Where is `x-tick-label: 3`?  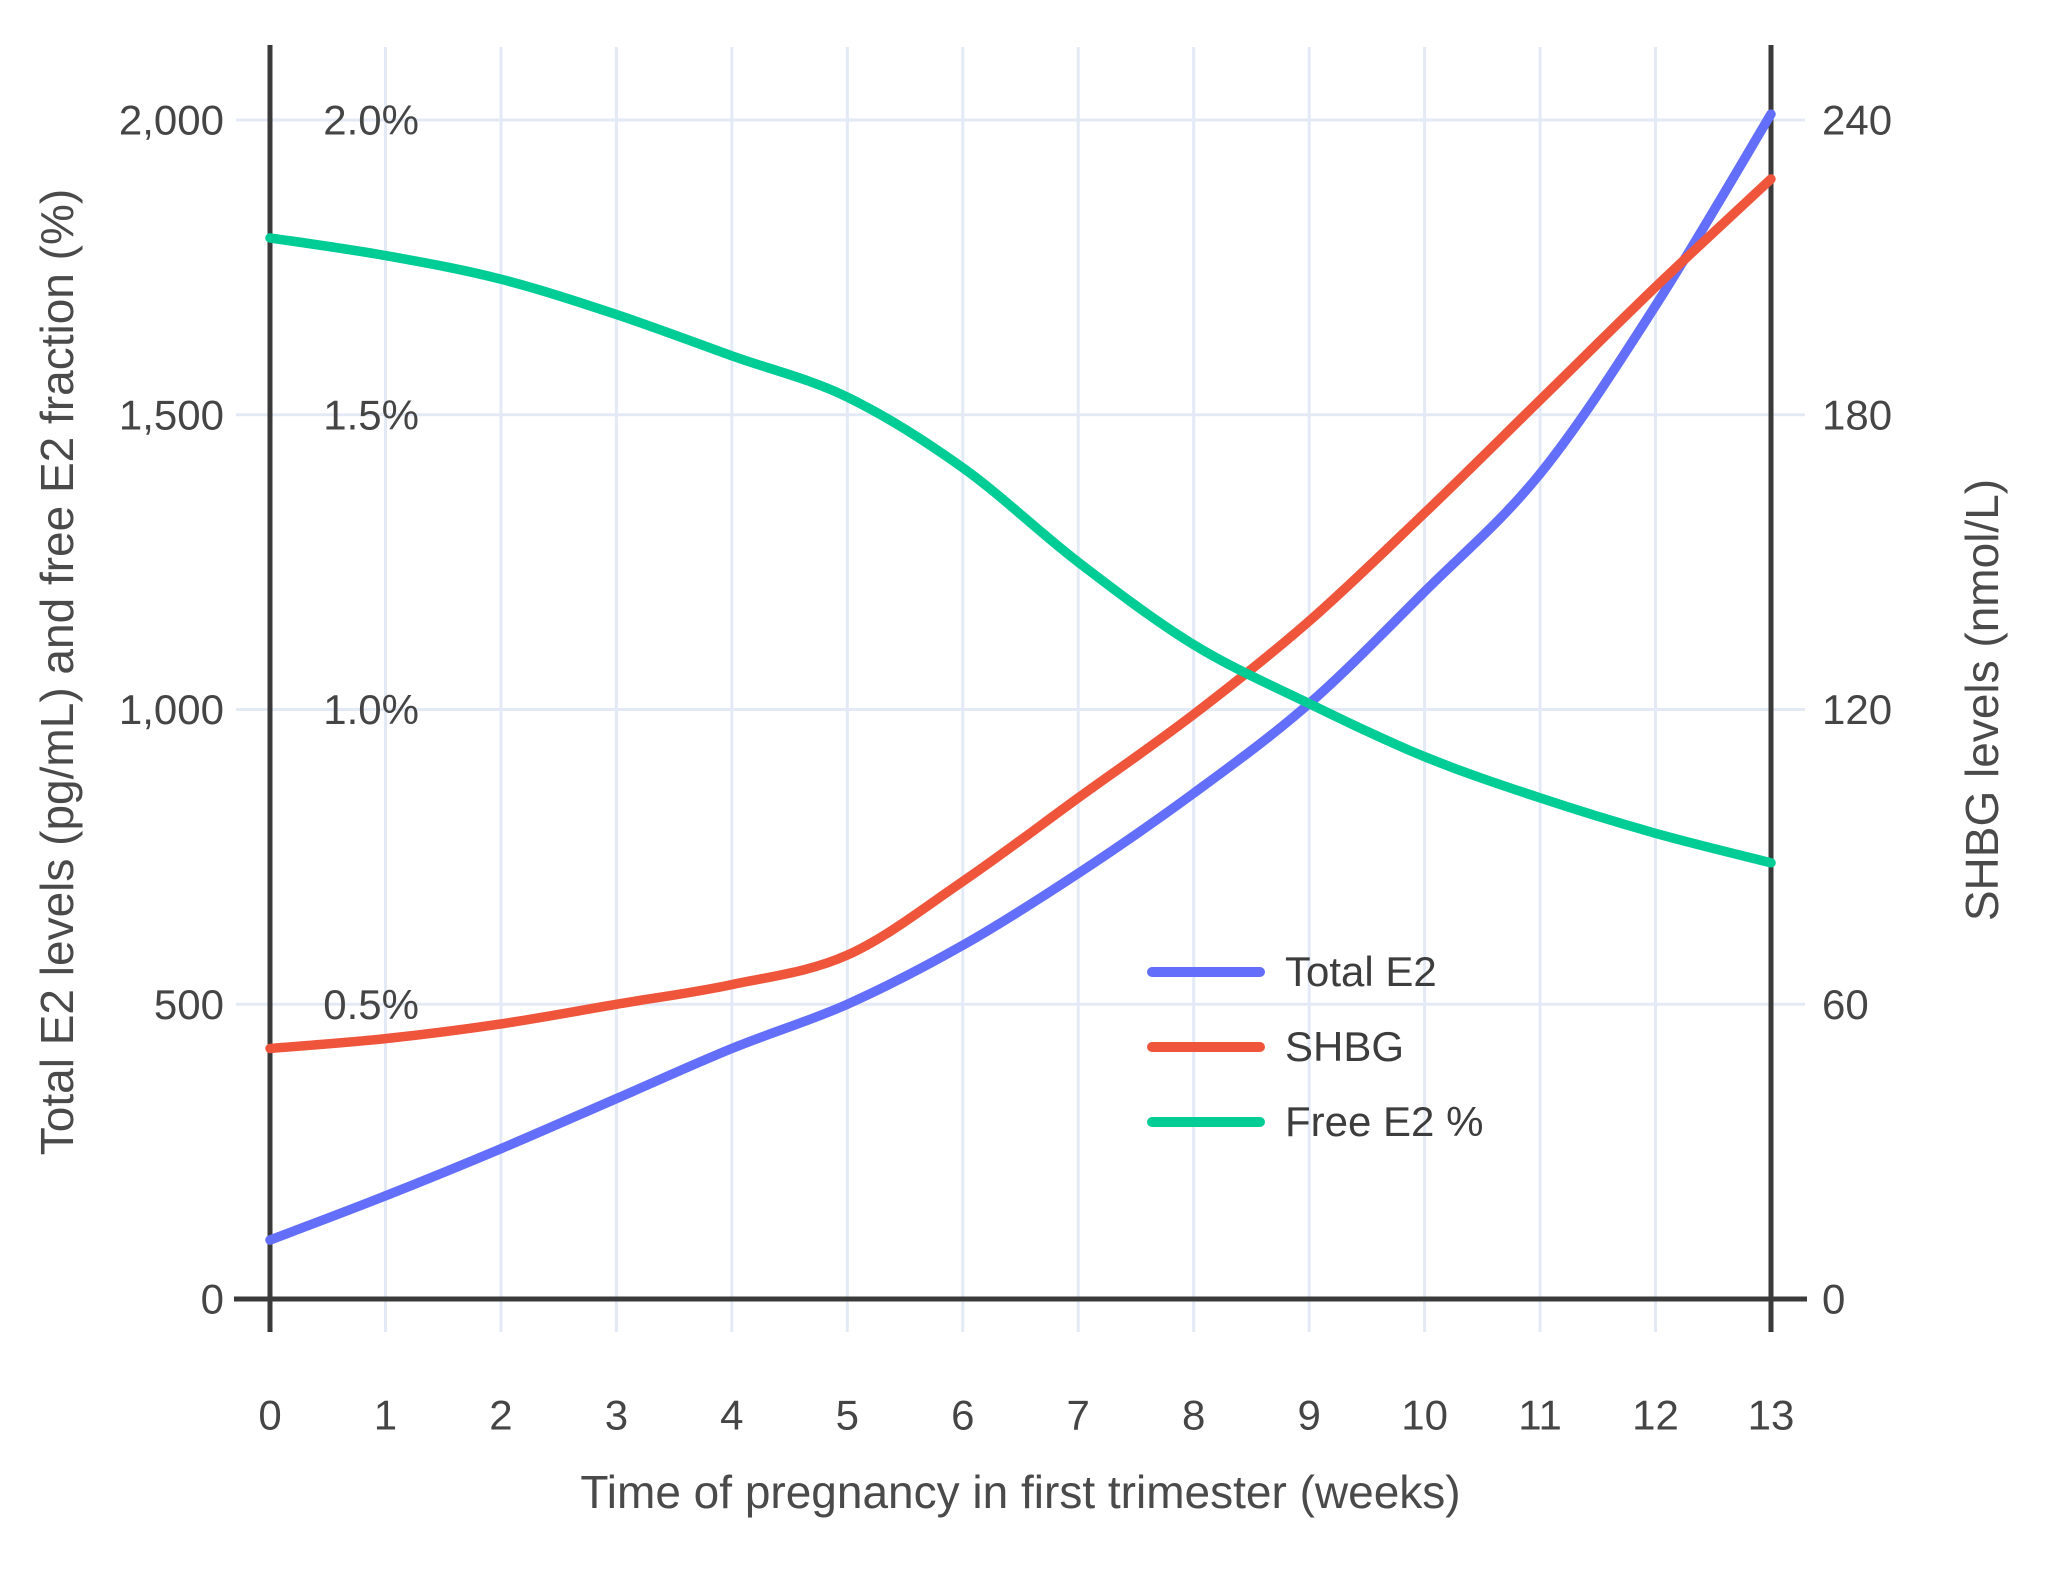 x-tick-label: 3 is located at coordinates (616, 1415).